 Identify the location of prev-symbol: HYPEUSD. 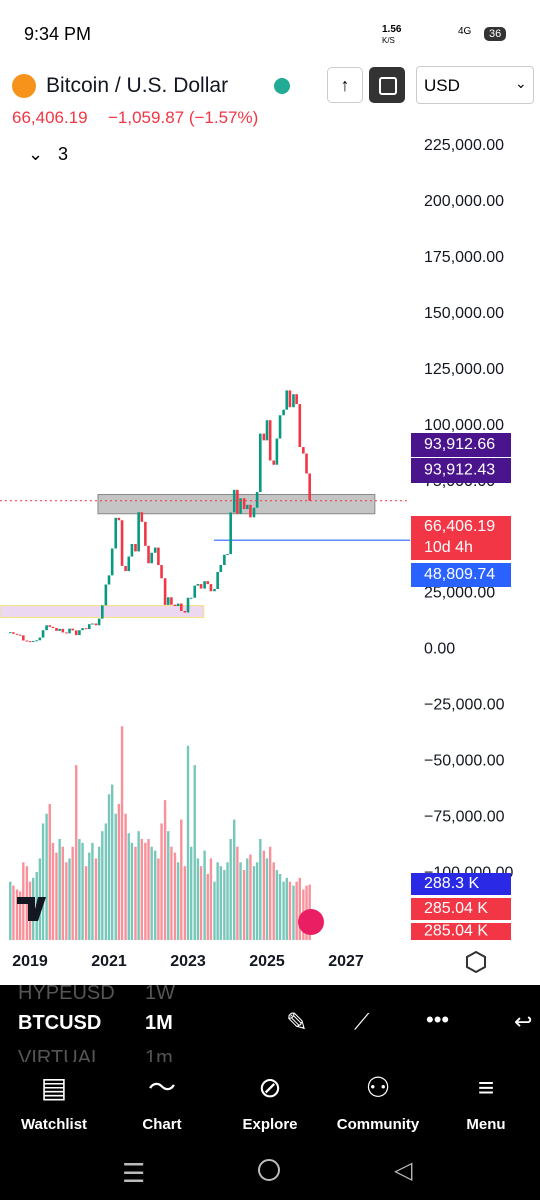
(66, 993).